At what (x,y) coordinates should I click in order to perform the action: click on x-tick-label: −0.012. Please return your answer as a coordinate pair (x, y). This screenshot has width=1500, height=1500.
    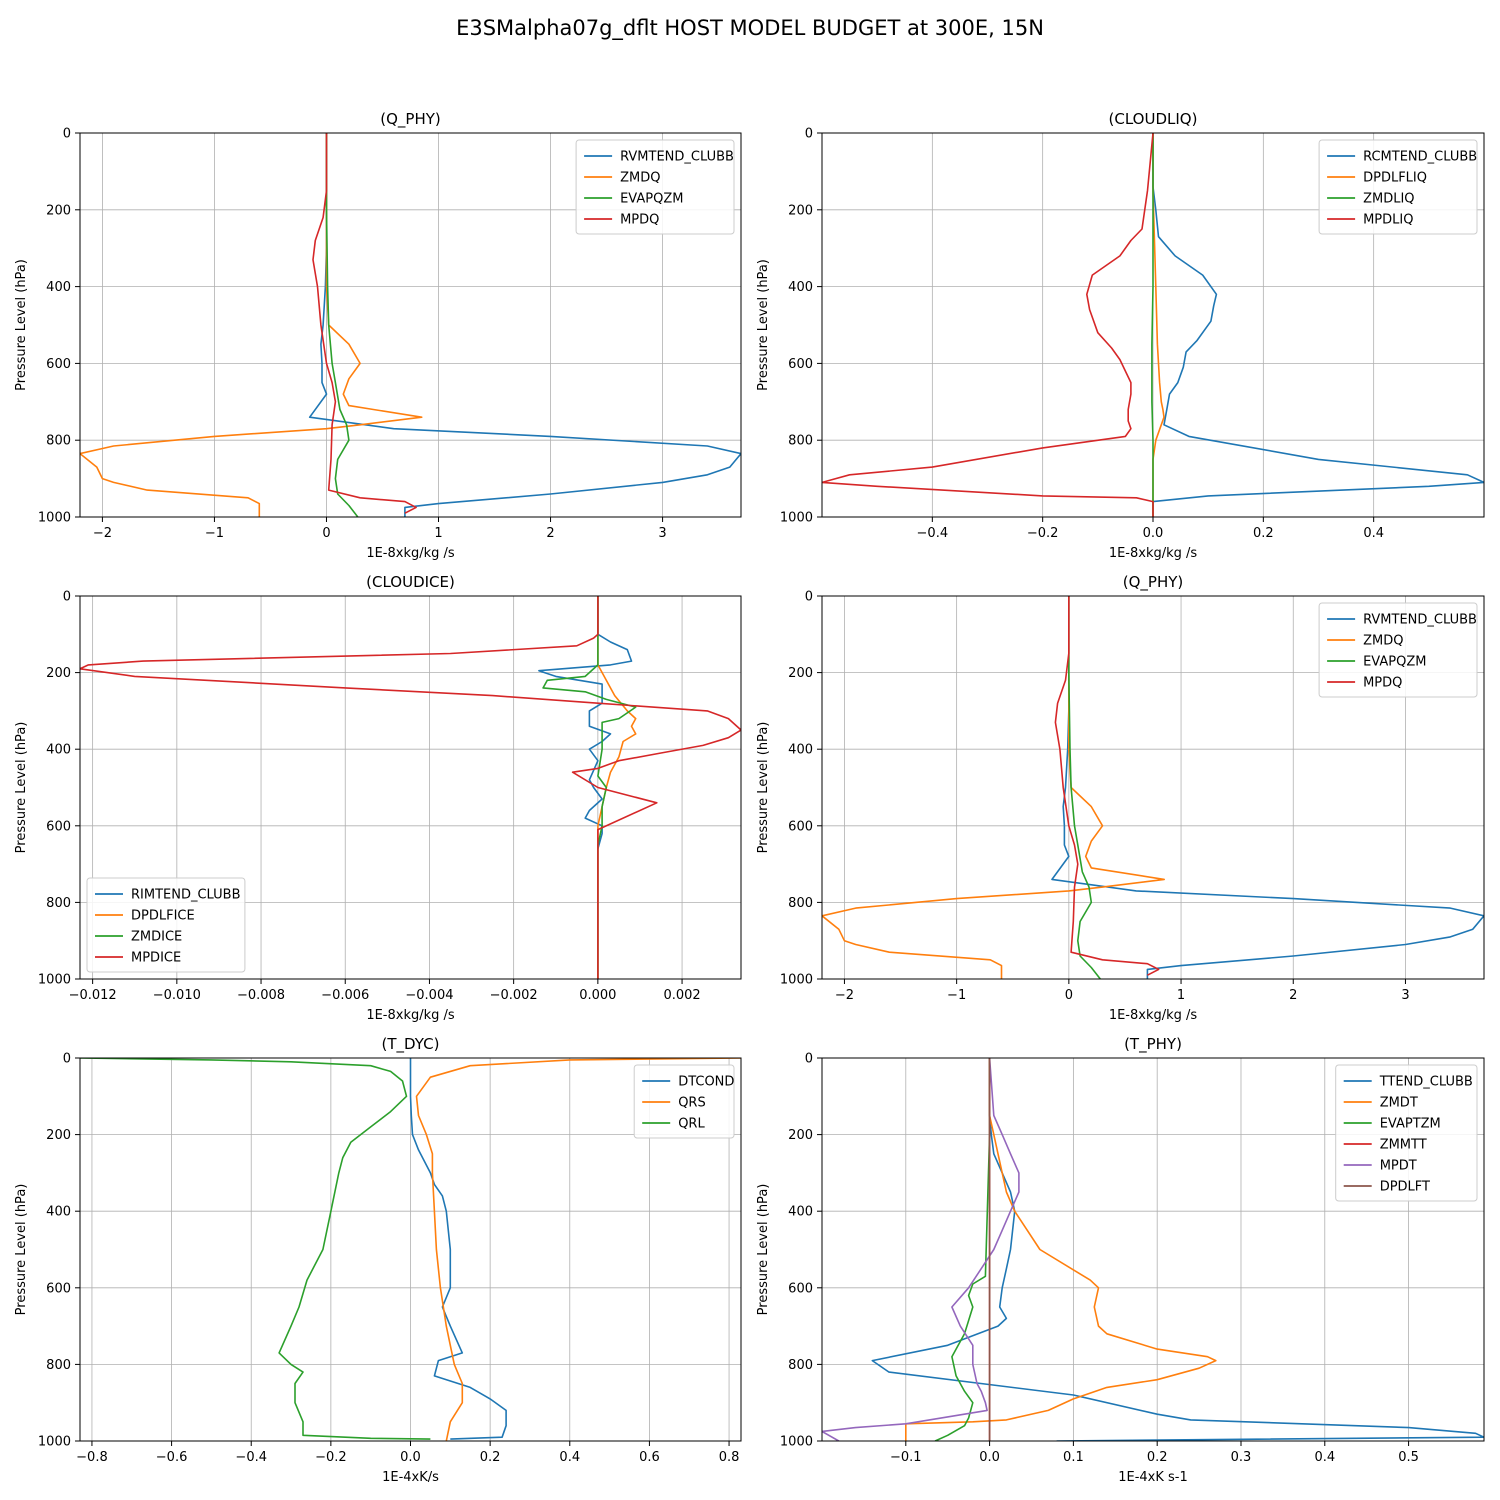
    Looking at the image, I should click on (93, 995).